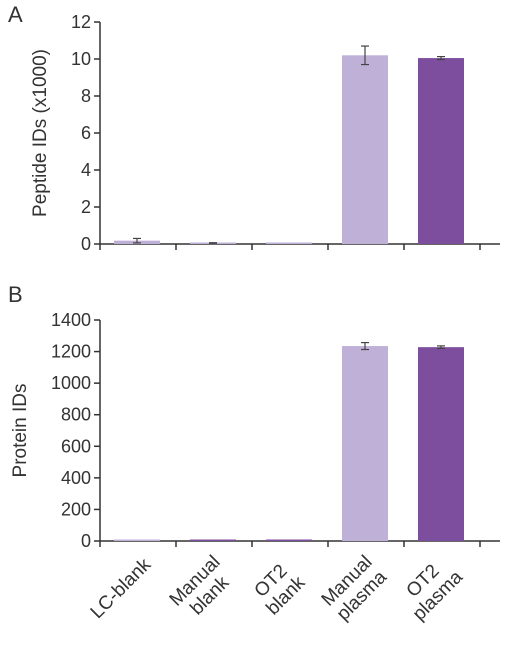 Image resolution: width=506 pixels, height=652 pixels. I want to click on y-tick-label-a: 2, so click(86, 207).